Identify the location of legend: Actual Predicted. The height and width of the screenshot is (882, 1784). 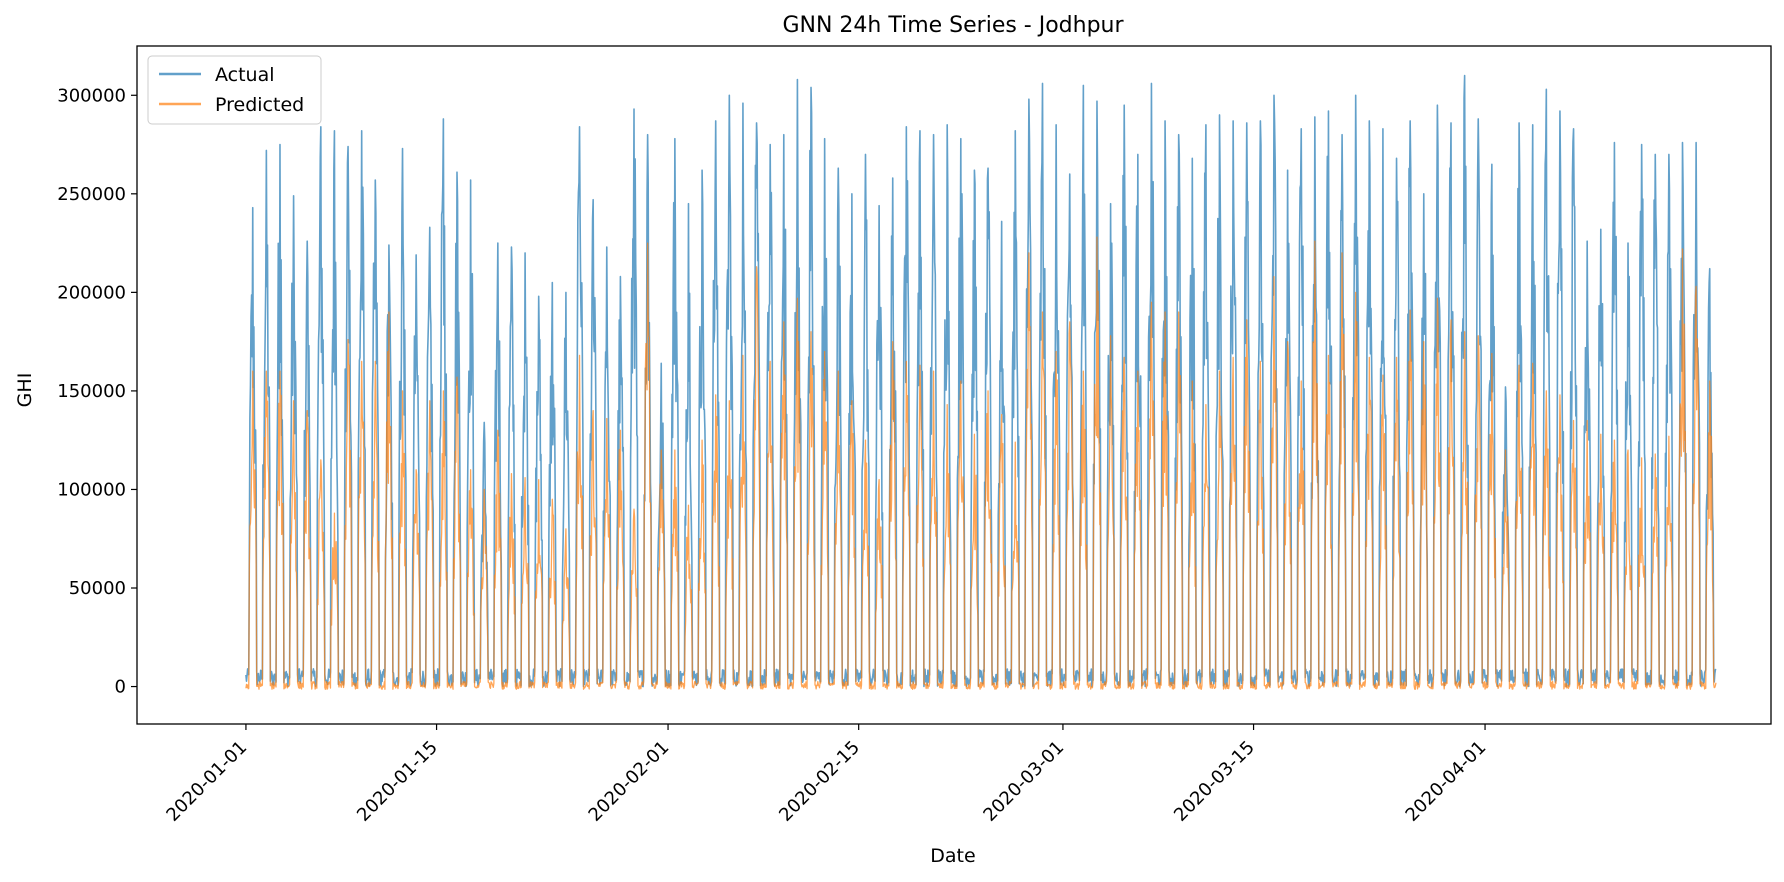
(234, 90).